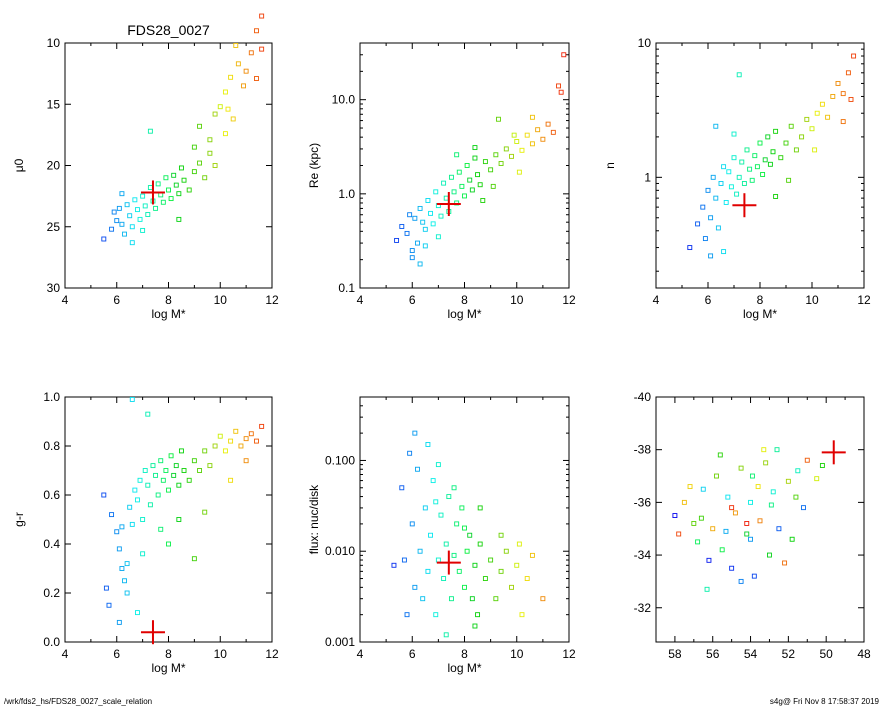 This screenshot has width=885, height=708. Describe the element at coordinates (441, 181) in the screenshot. I see `panel-re: 4 6 8 10 12 0.1 1.0 10.0 log M* Re (kpc)` at that location.